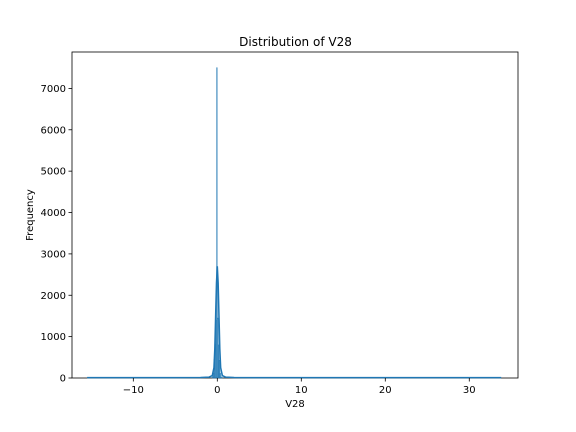 The width and height of the screenshot is (576, 432). I want to click on chart-title: Distribution of V28, so click(295, 42).